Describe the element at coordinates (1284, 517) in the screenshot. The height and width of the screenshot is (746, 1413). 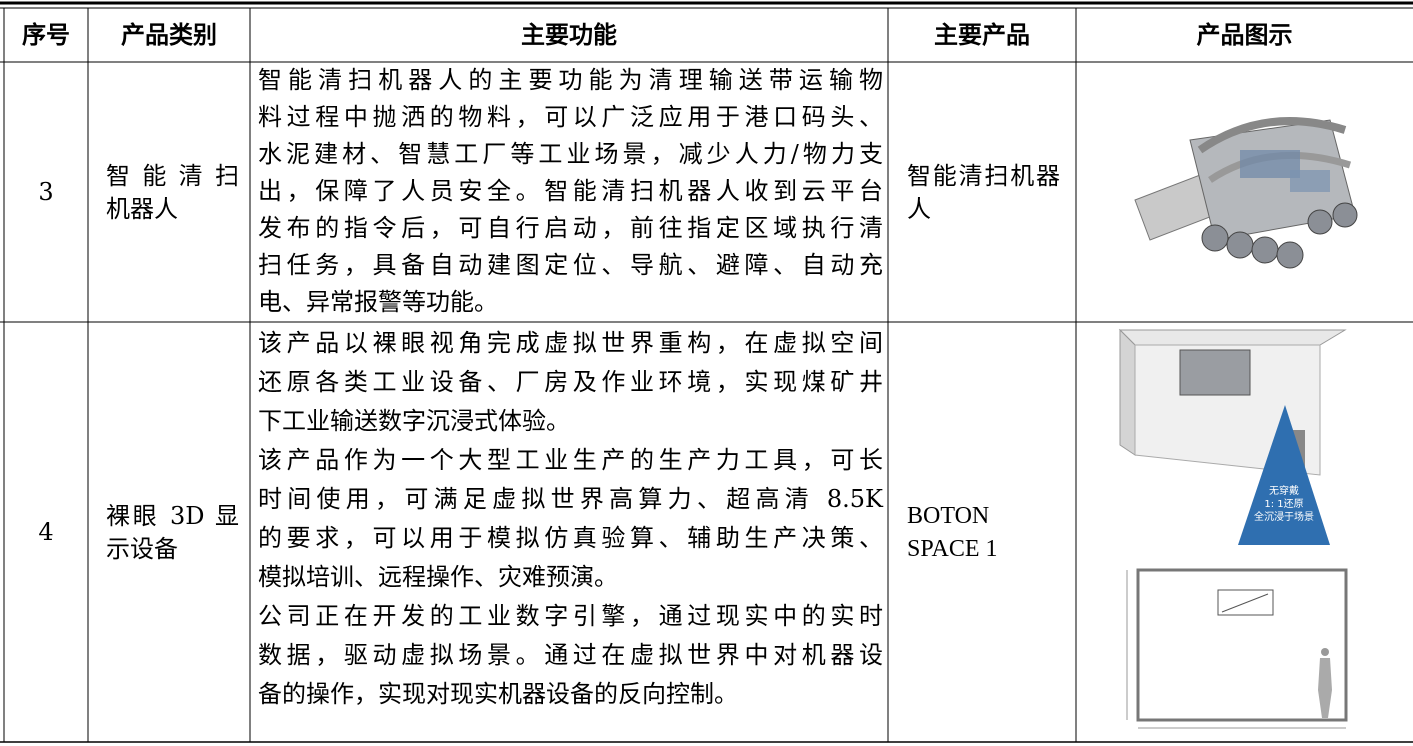
I see `image-label: 全沉浸于场景` at that location.